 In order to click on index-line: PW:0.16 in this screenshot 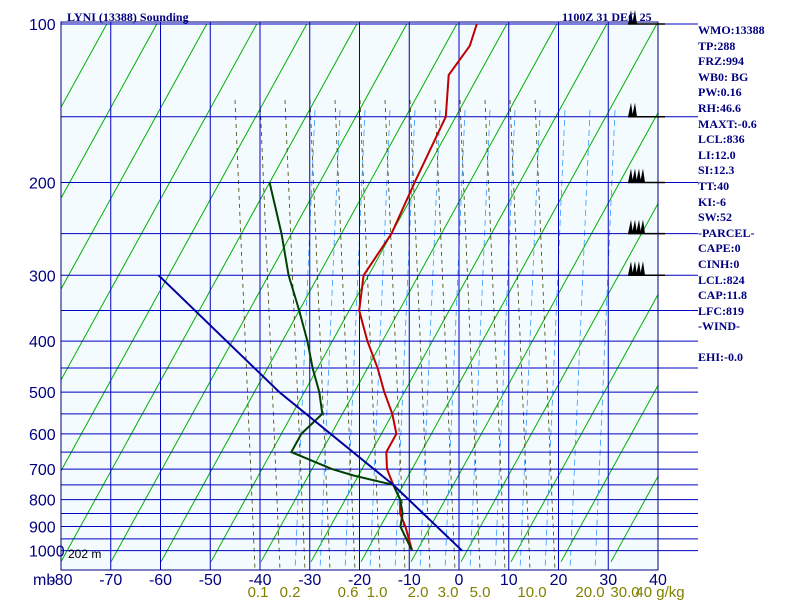, I will do `click(720, 92)`.